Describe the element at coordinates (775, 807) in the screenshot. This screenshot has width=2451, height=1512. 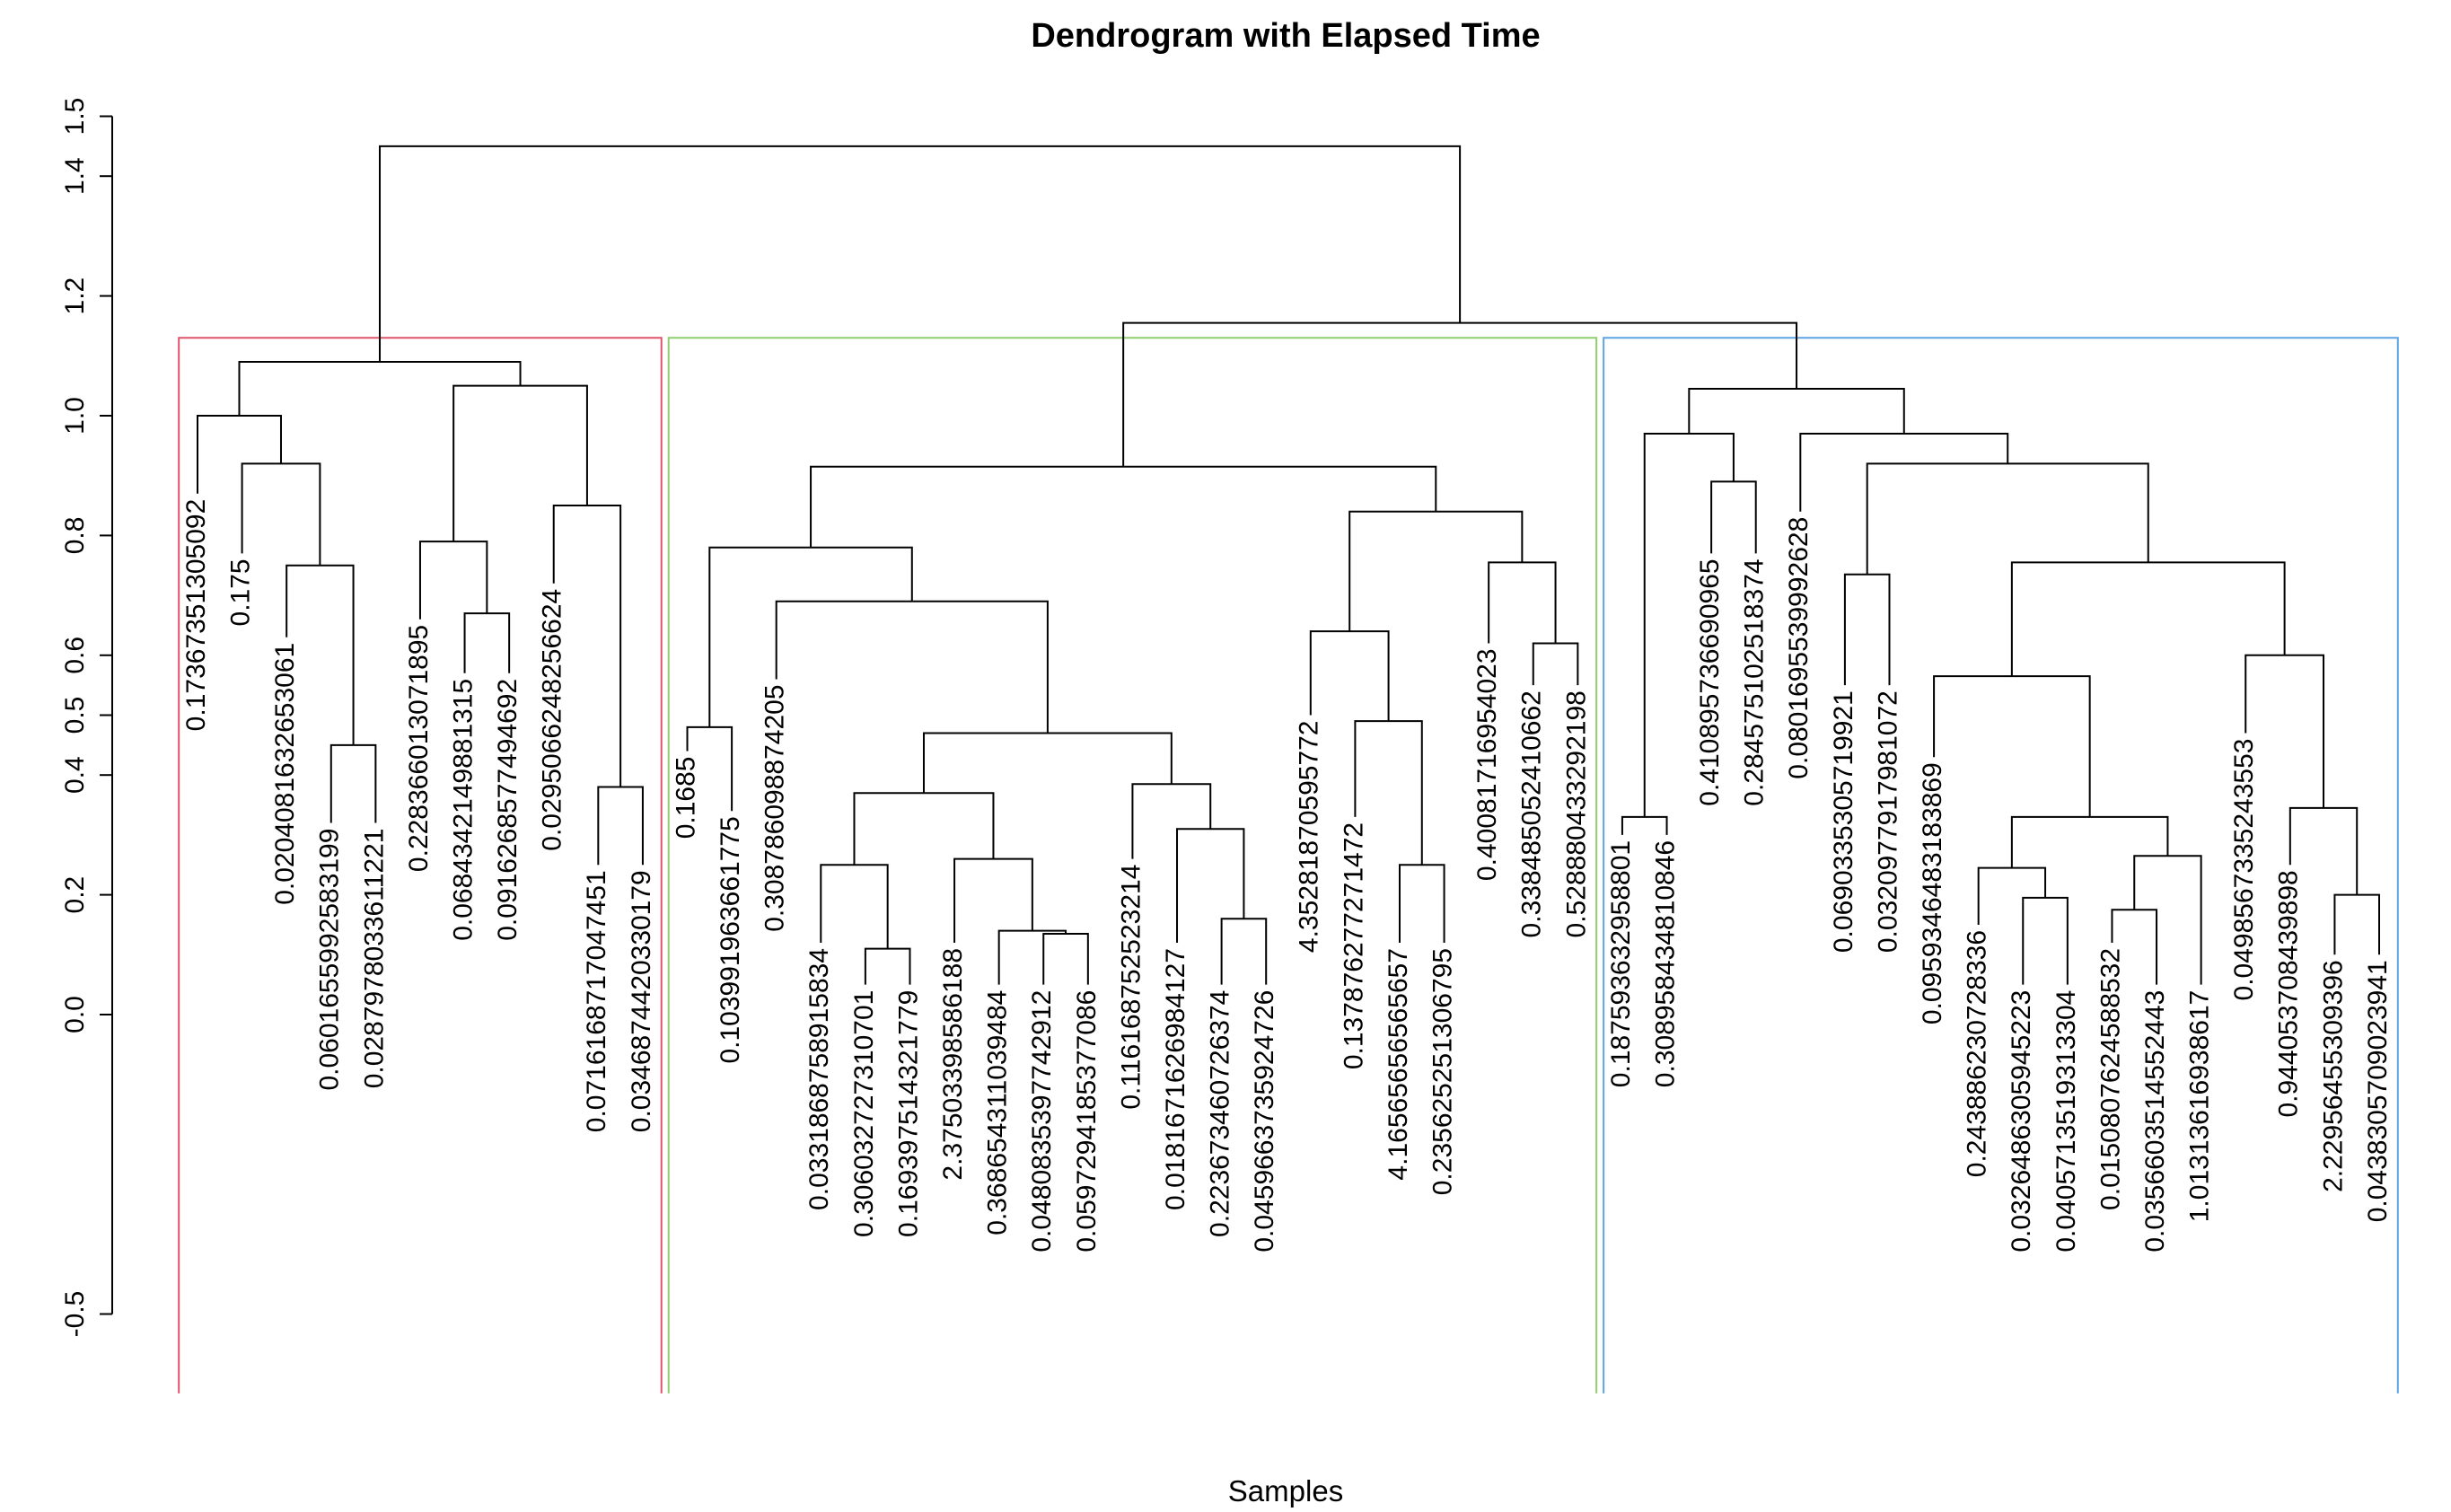
I see `leaf-label: 0.308786098874205` at that location.